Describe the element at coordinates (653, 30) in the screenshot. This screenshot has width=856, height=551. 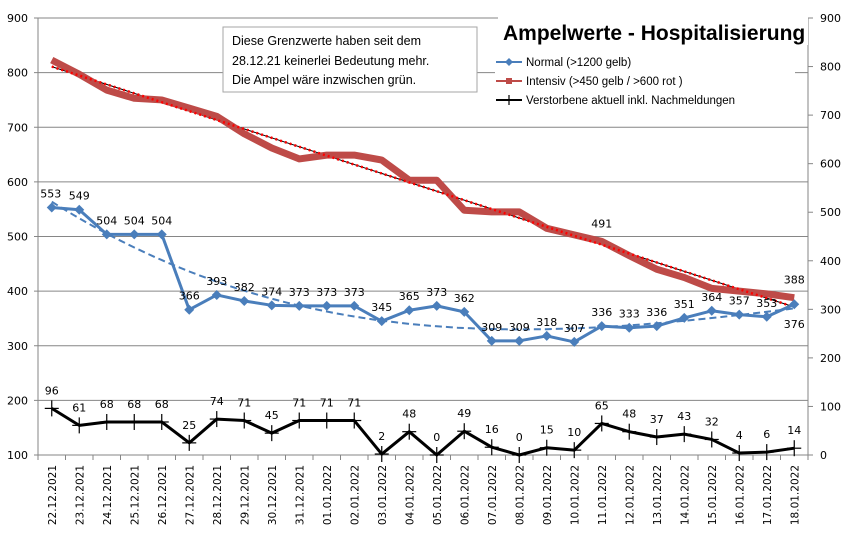
I see `title-background` at that location.